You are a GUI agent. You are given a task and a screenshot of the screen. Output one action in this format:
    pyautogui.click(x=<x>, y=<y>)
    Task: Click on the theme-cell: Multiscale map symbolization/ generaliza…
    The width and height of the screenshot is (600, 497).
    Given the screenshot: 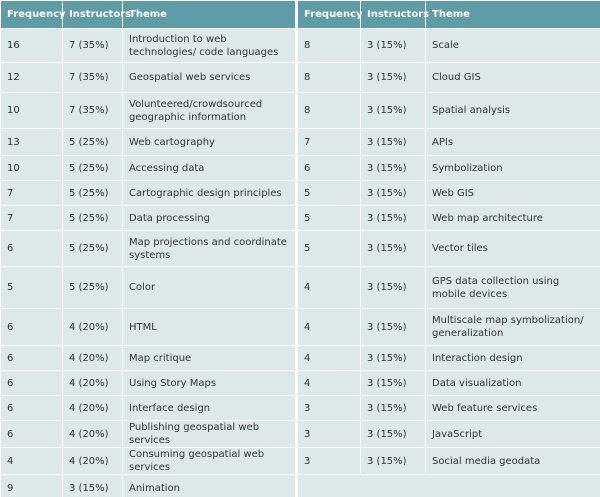 What is the action you would take?
    pyautogui.click(x=512, y=327)
    